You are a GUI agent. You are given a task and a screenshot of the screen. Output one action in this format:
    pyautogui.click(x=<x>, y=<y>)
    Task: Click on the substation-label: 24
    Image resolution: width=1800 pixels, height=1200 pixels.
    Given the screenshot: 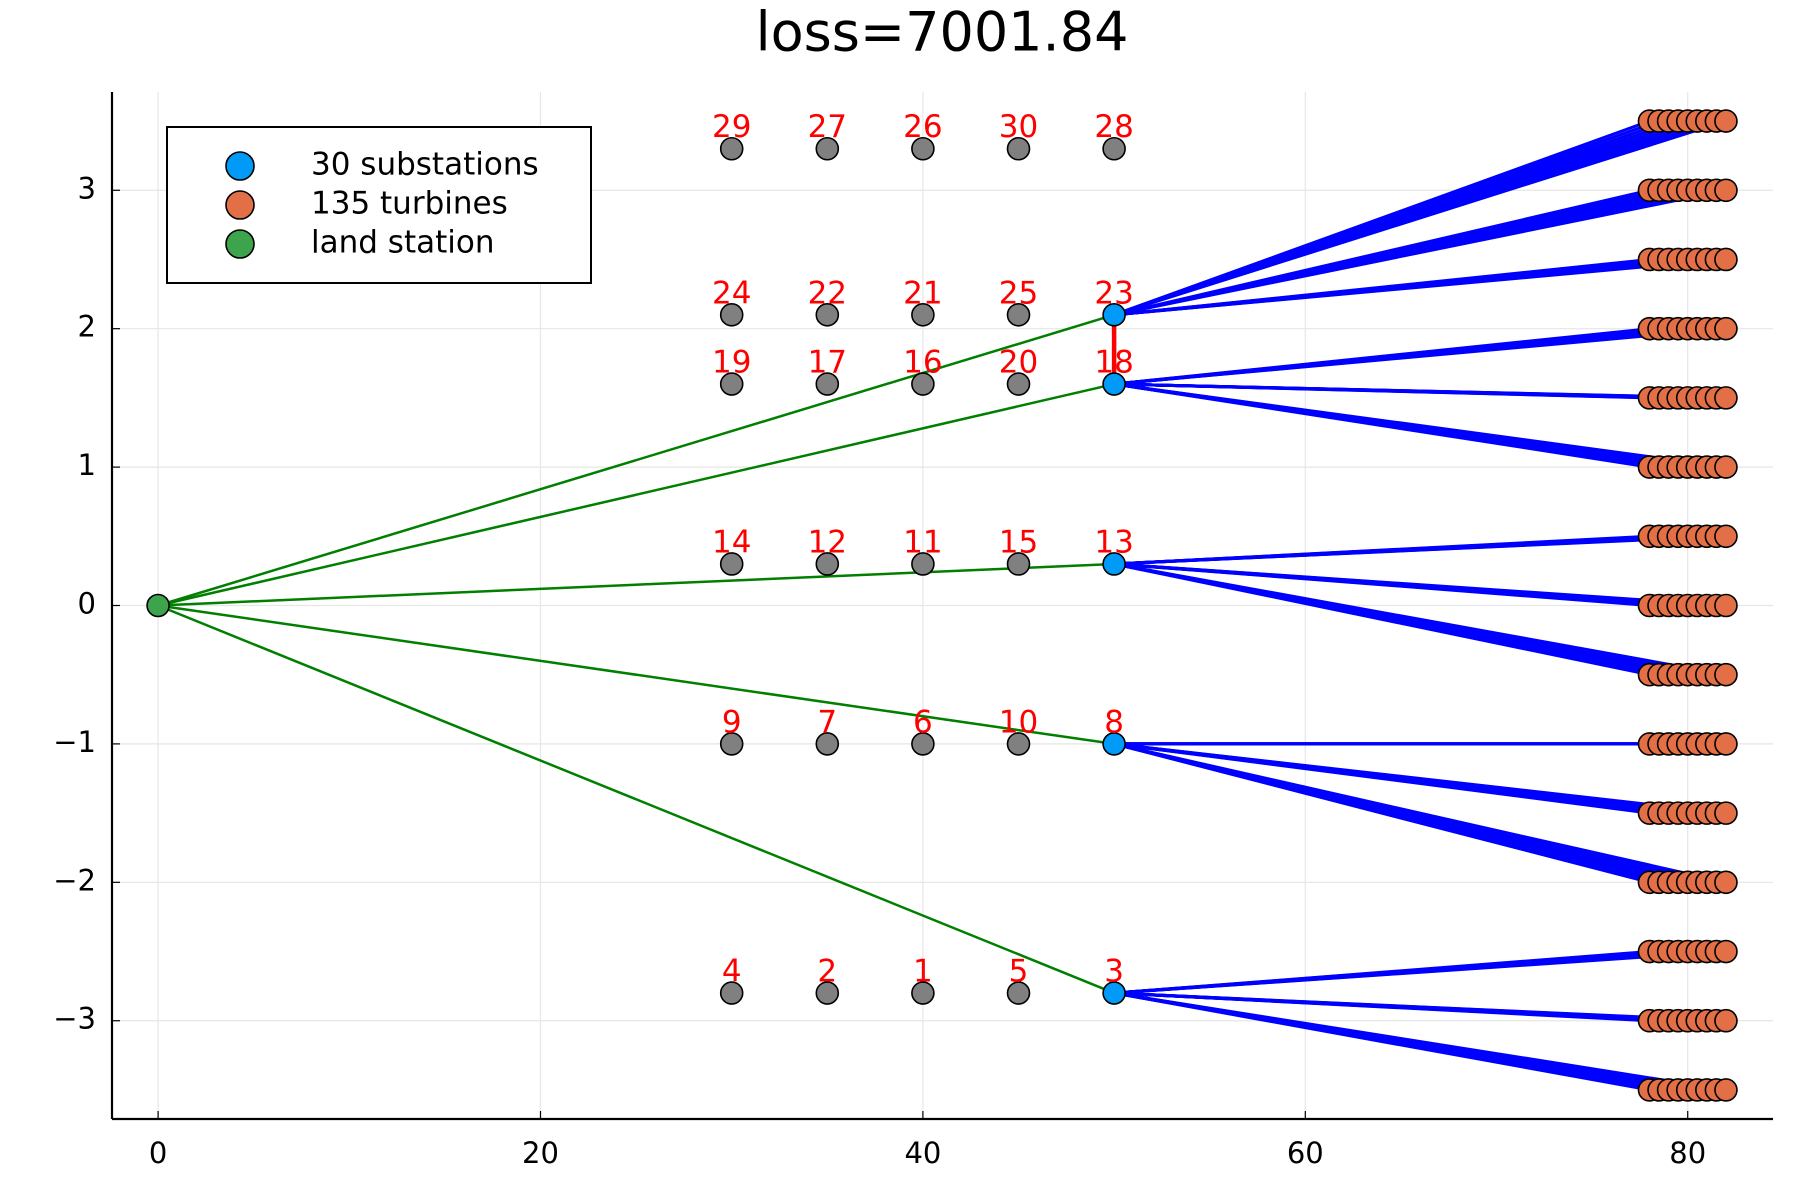 What is the action you would take?
    pyautogui.click(x=731, y=293)
    